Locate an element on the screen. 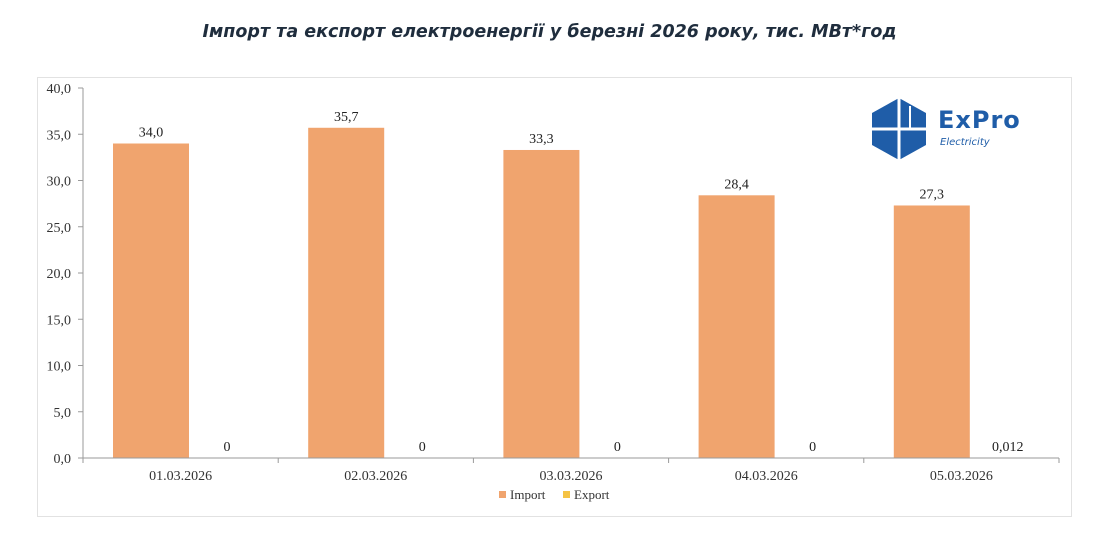 The height and width of the screenshot is (537, 1099). x-tick-label: 04.03.2026 is located at coordinates (766, 476).